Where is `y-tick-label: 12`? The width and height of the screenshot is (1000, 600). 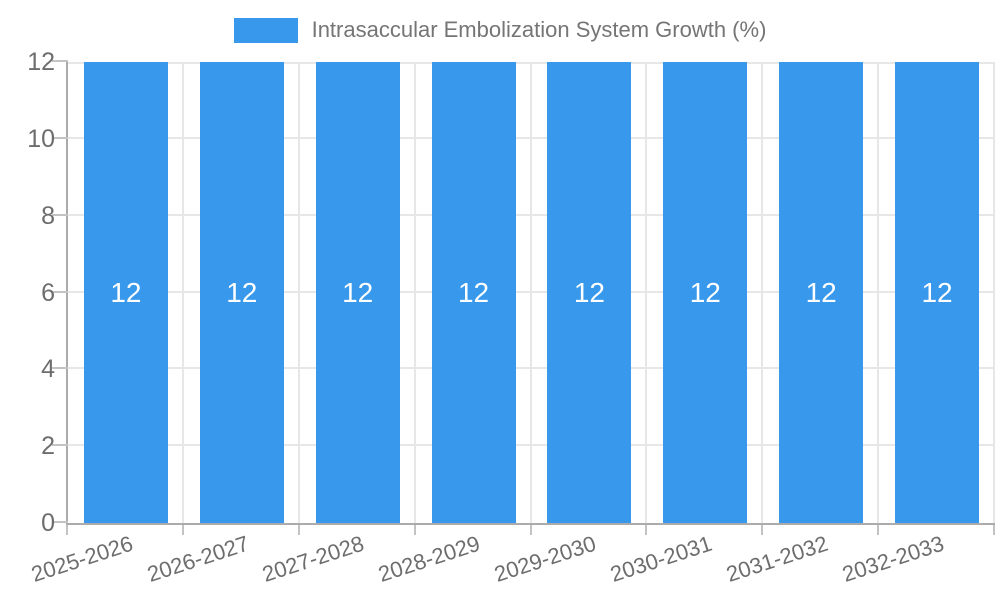 y-tick-label: 12 is located at coordinates (41, 62).